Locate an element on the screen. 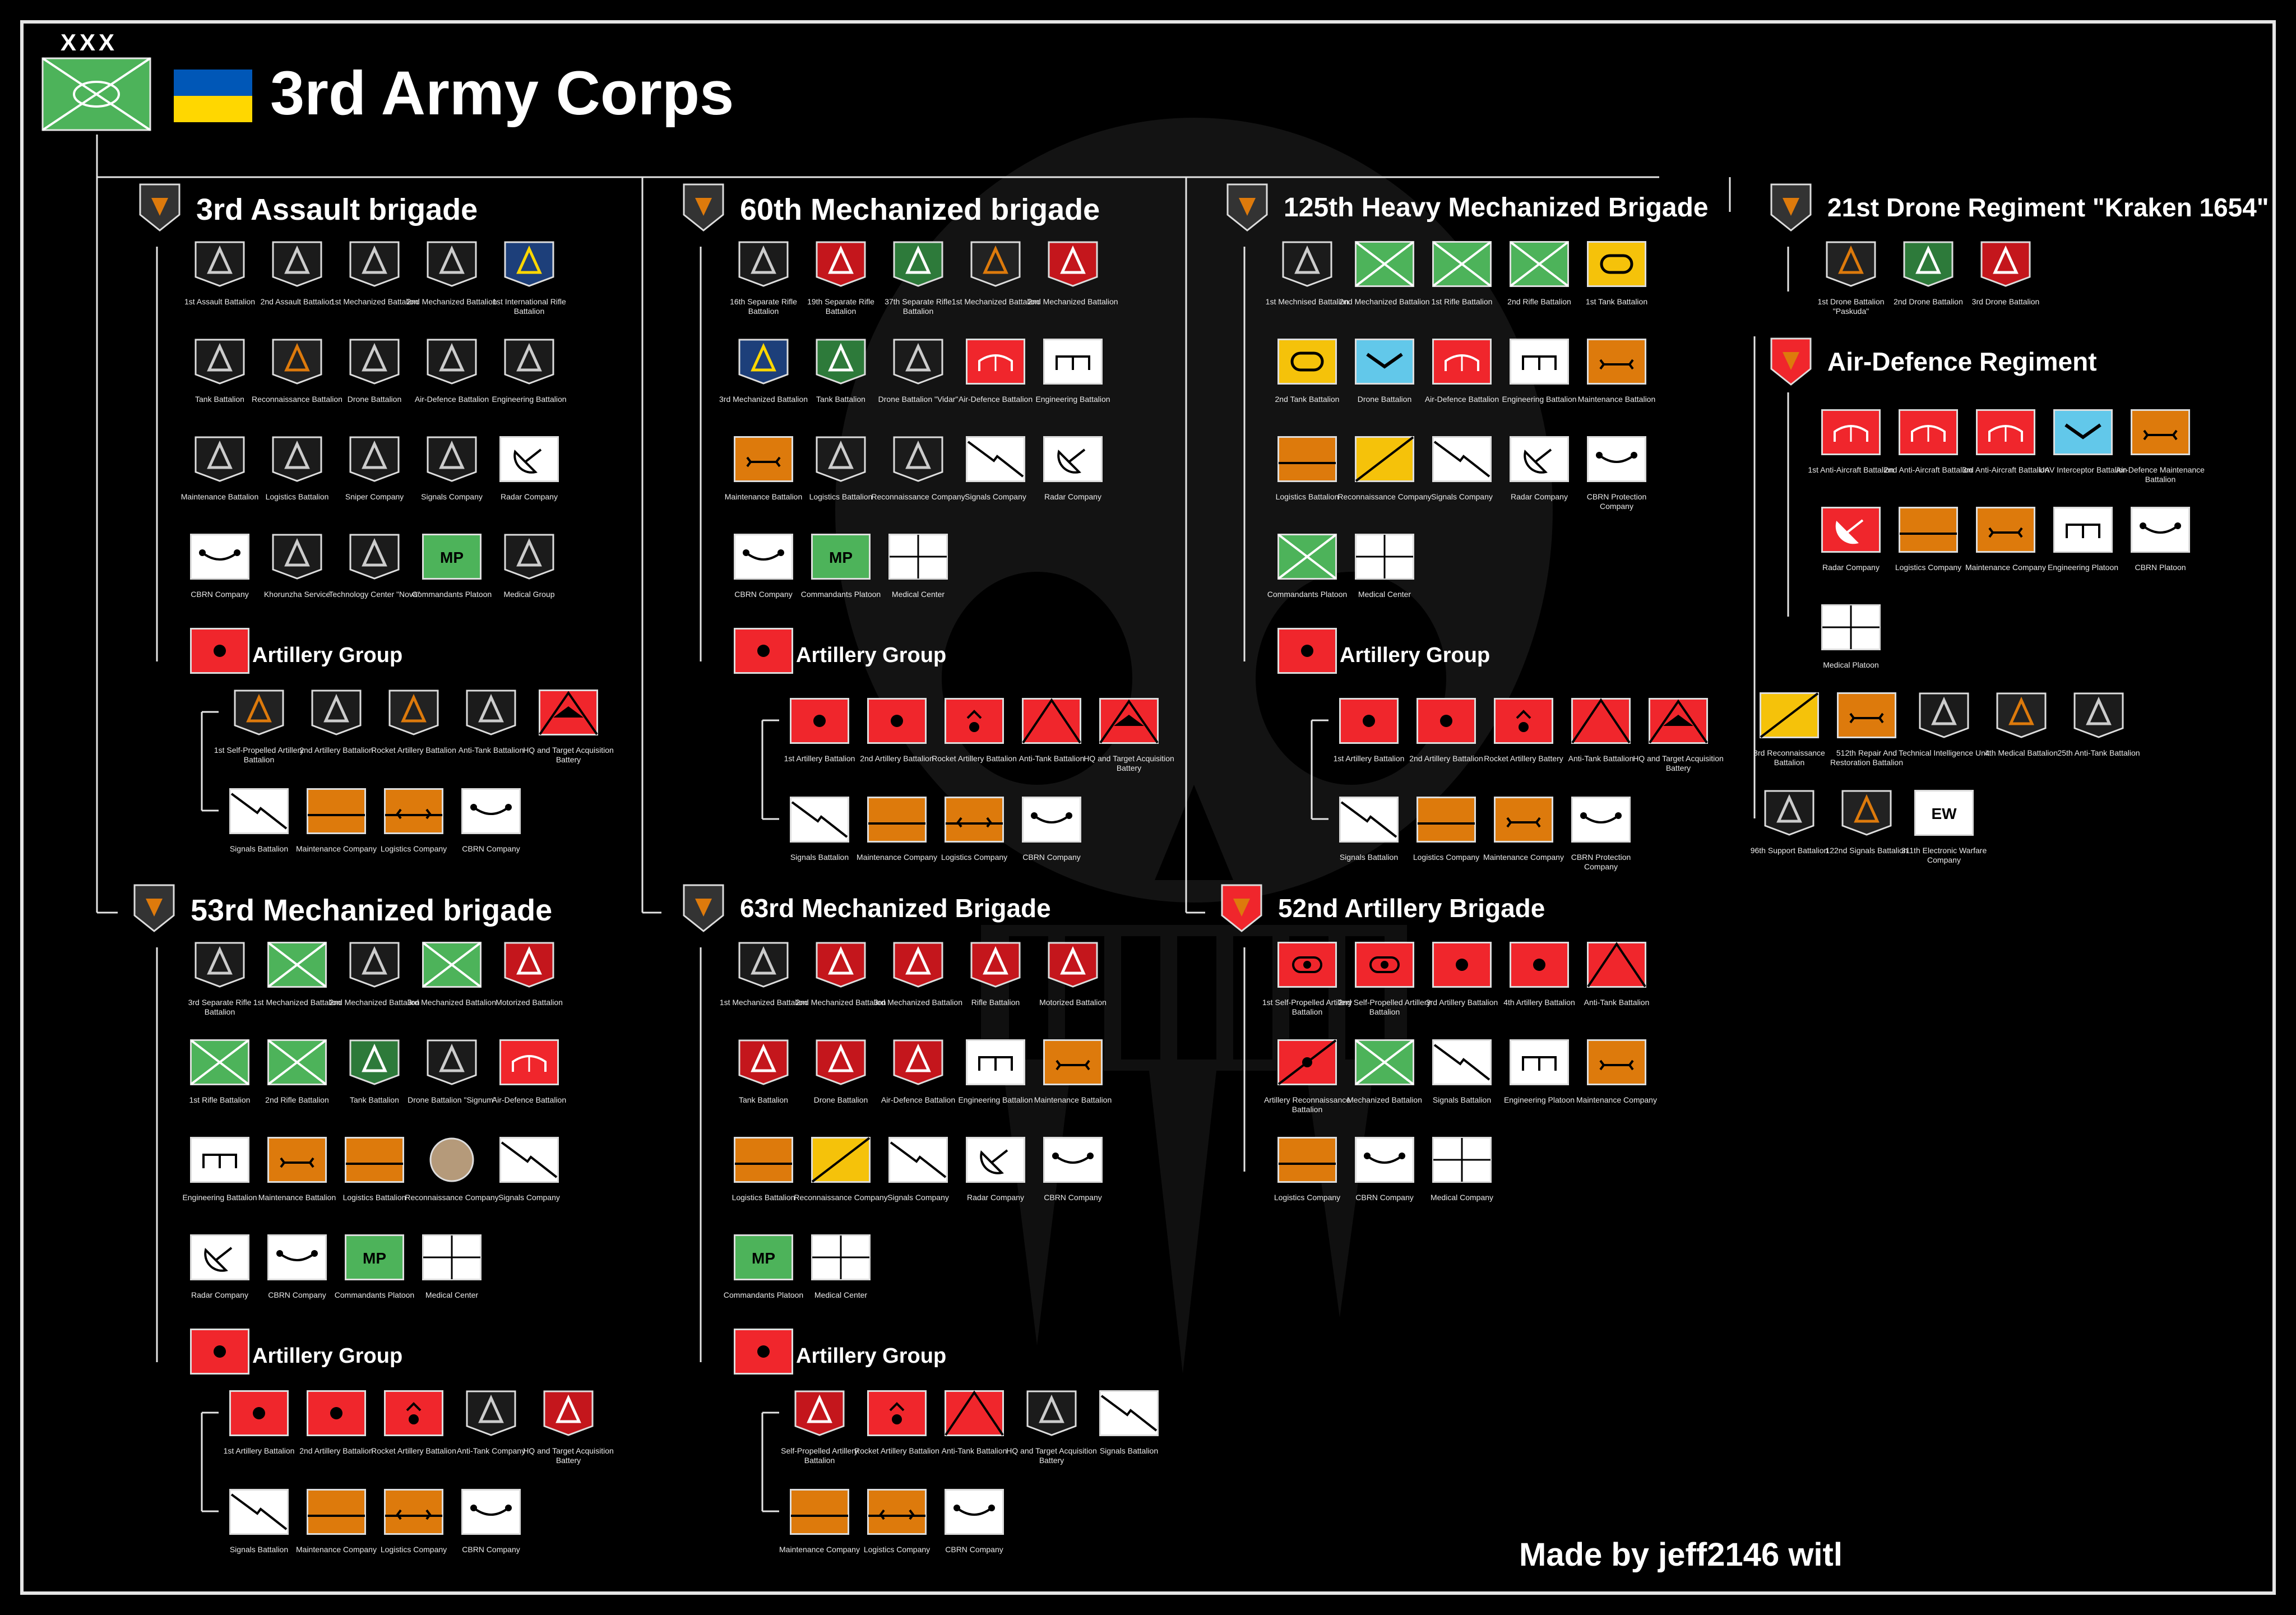  maint-bar-icon is located at coordinates (336, 811).